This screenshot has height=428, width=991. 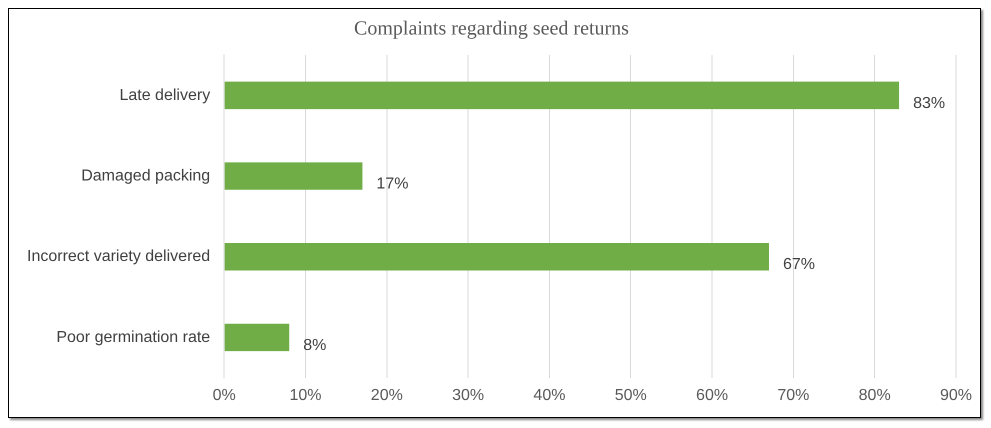 What do you see at coordinates (392, 183) in the screenshot?
I see `data-label: 17%` at bounding box center [392, 183].